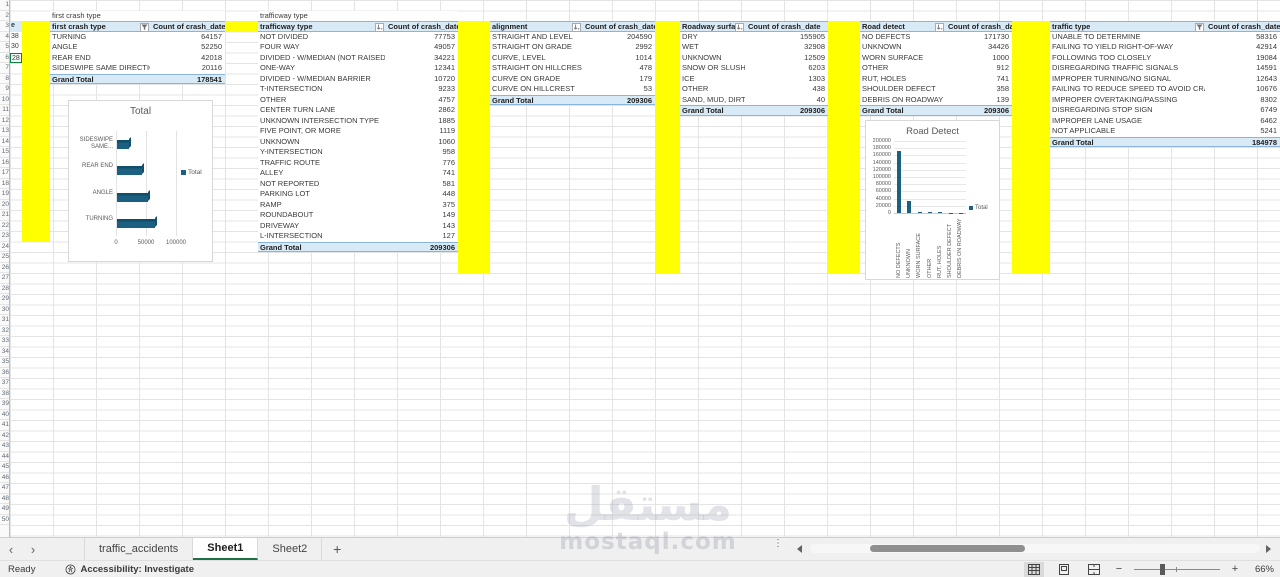  Describe the element at coordinates (572, 47) in the screenshot. I see `pivot-data-row: STRAIGHT ON GRADE 2992` at that location.